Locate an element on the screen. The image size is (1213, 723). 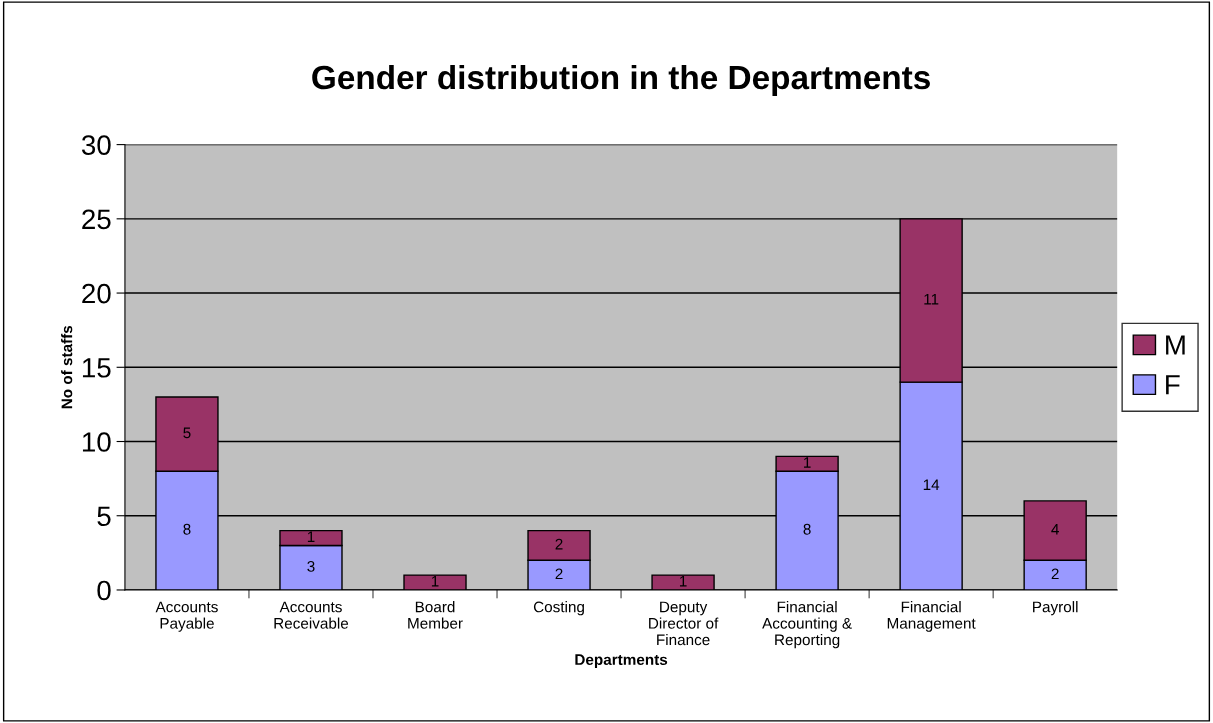
y-tick-label: 20 is located at coordinates (96, 293).